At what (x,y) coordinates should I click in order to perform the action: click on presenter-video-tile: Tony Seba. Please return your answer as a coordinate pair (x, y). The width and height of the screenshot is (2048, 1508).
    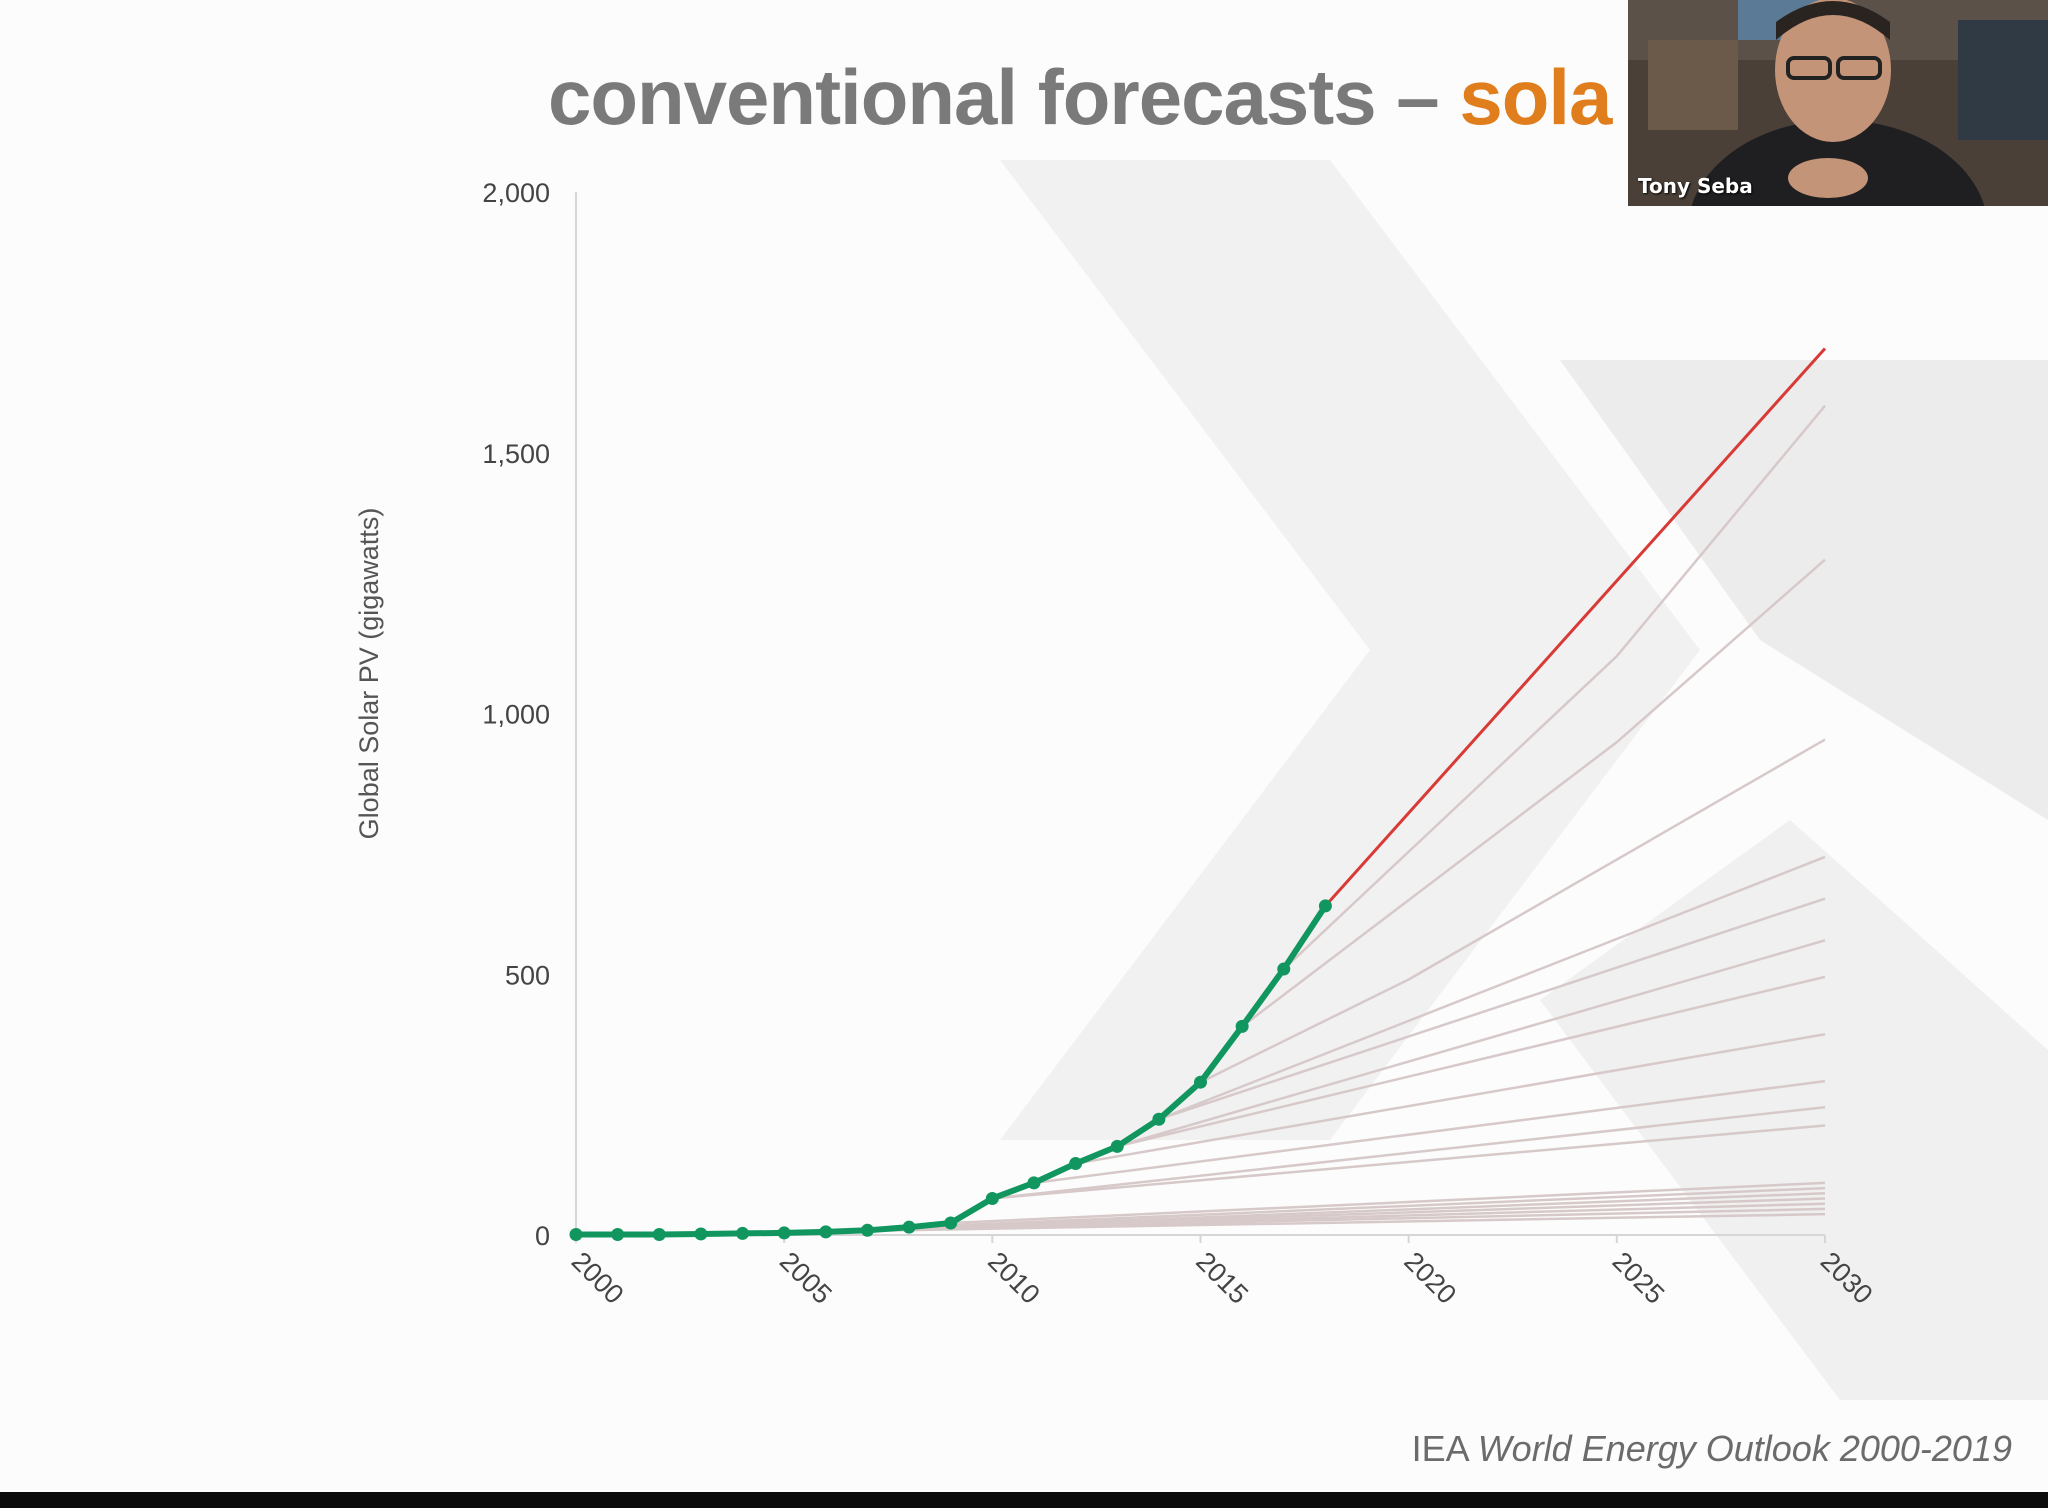
    Looking at the image, I should click on (1838, 103).